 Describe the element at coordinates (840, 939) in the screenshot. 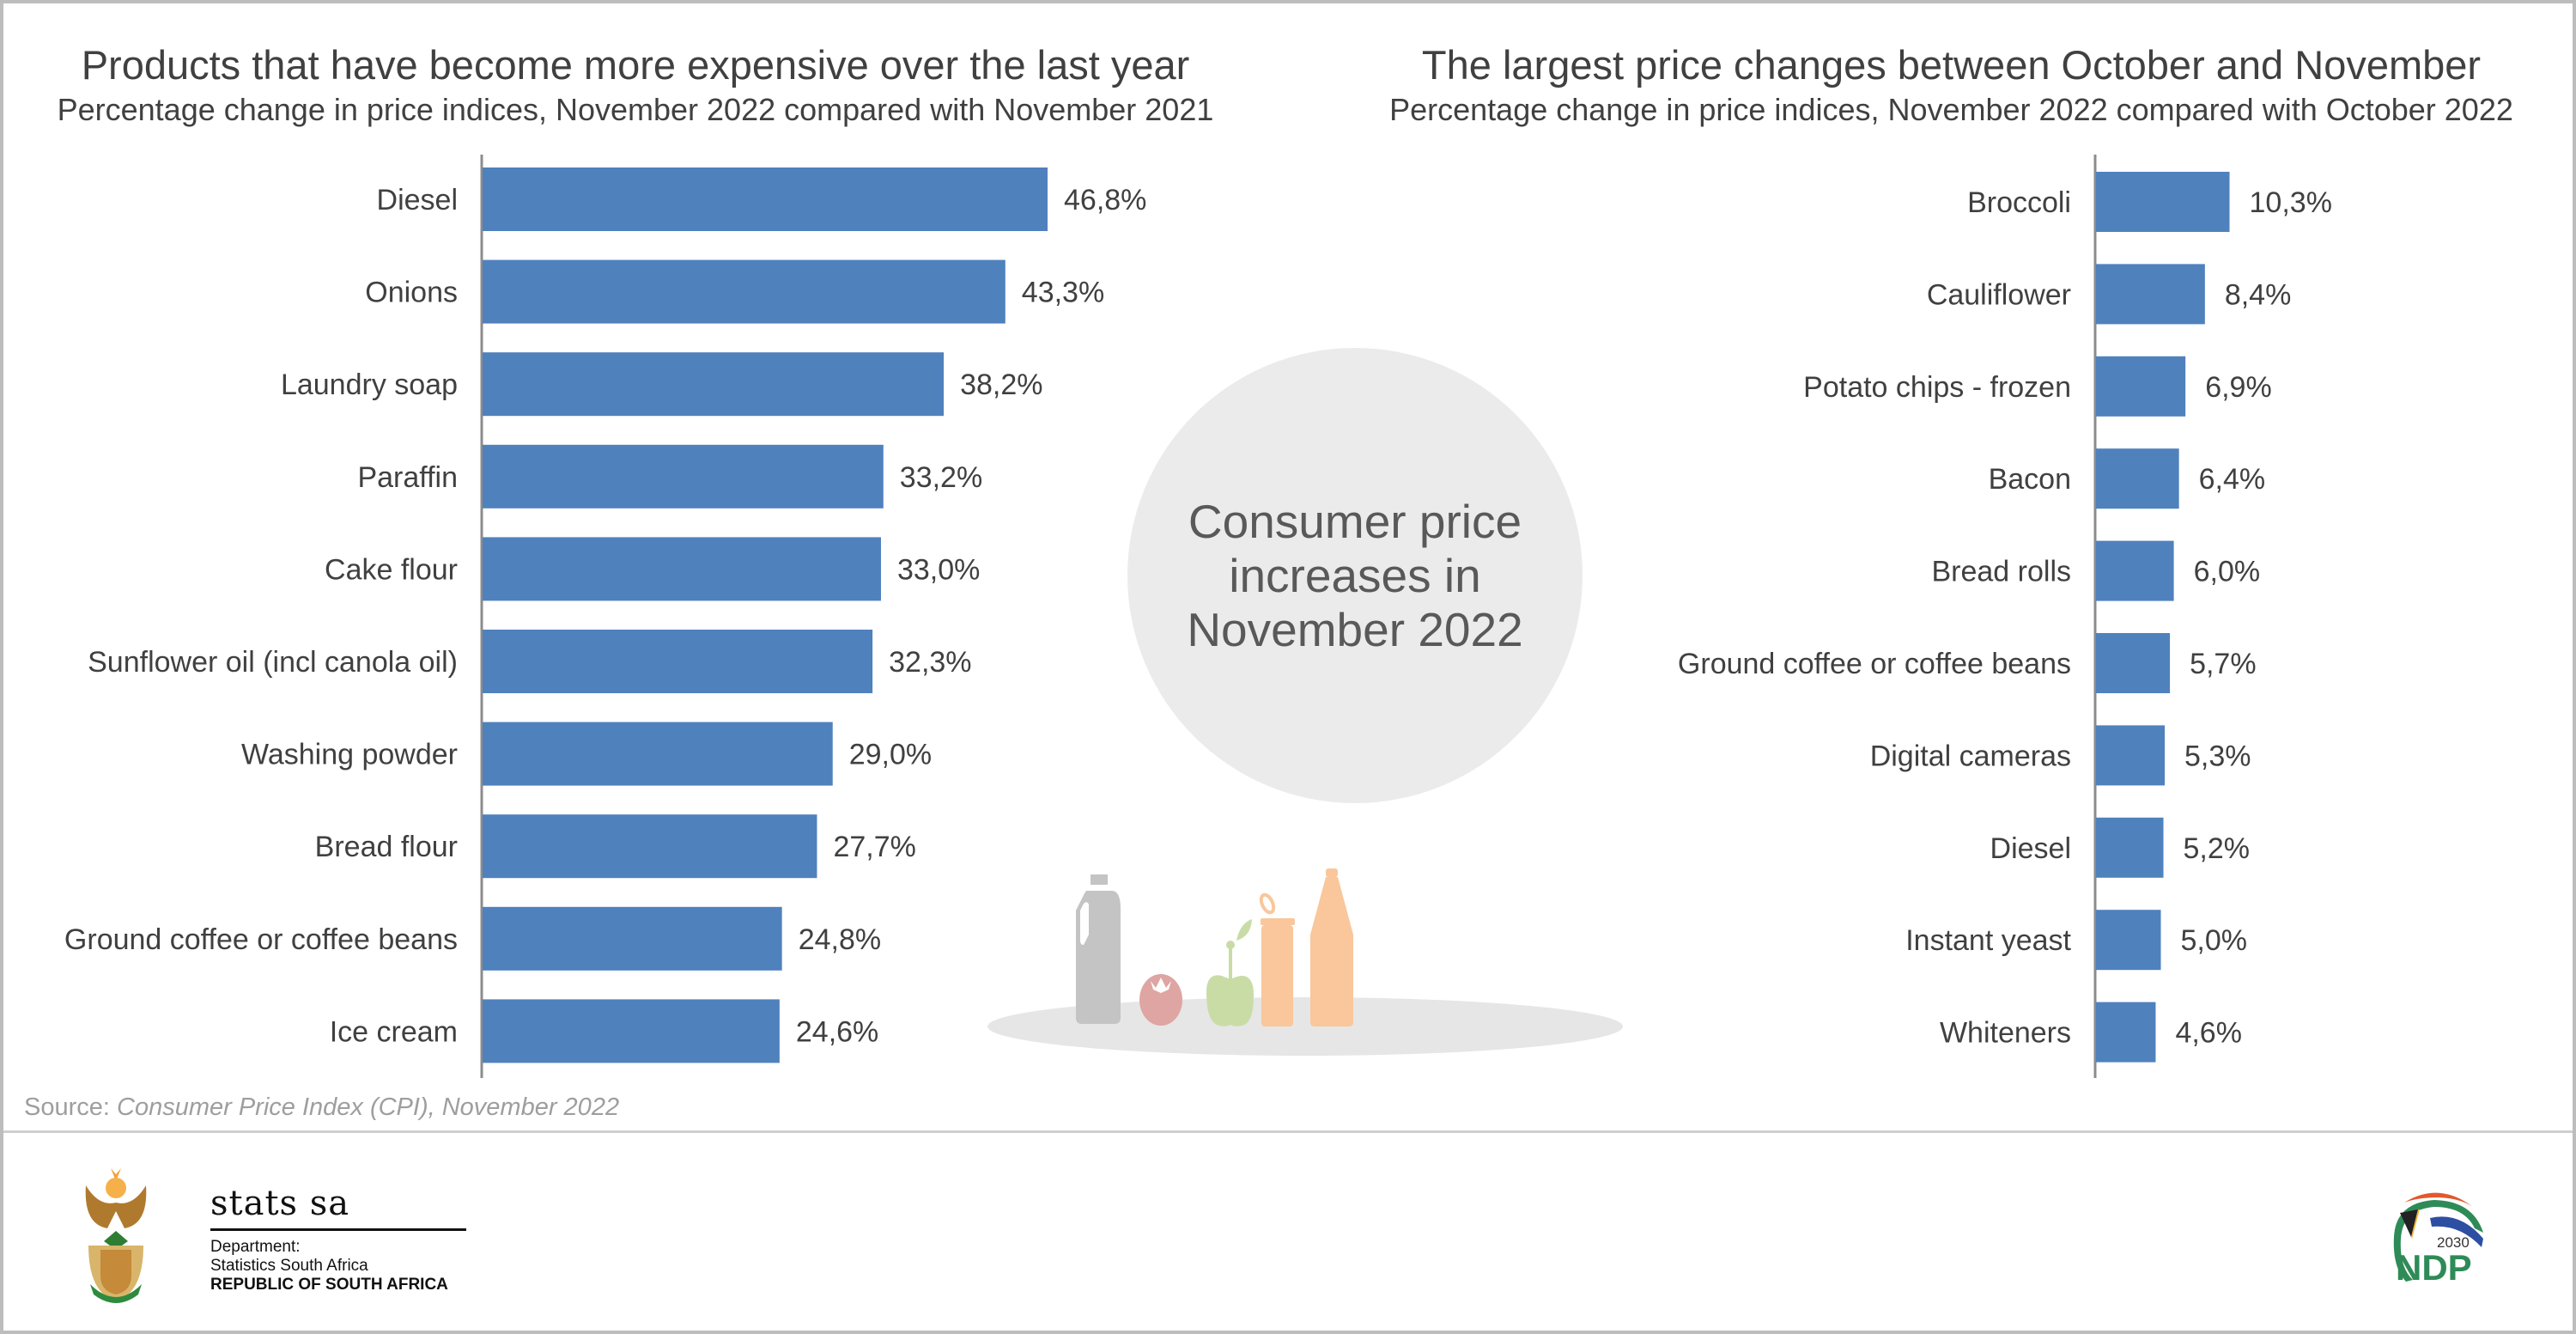

I see `value-label: 24,8%` at that location.